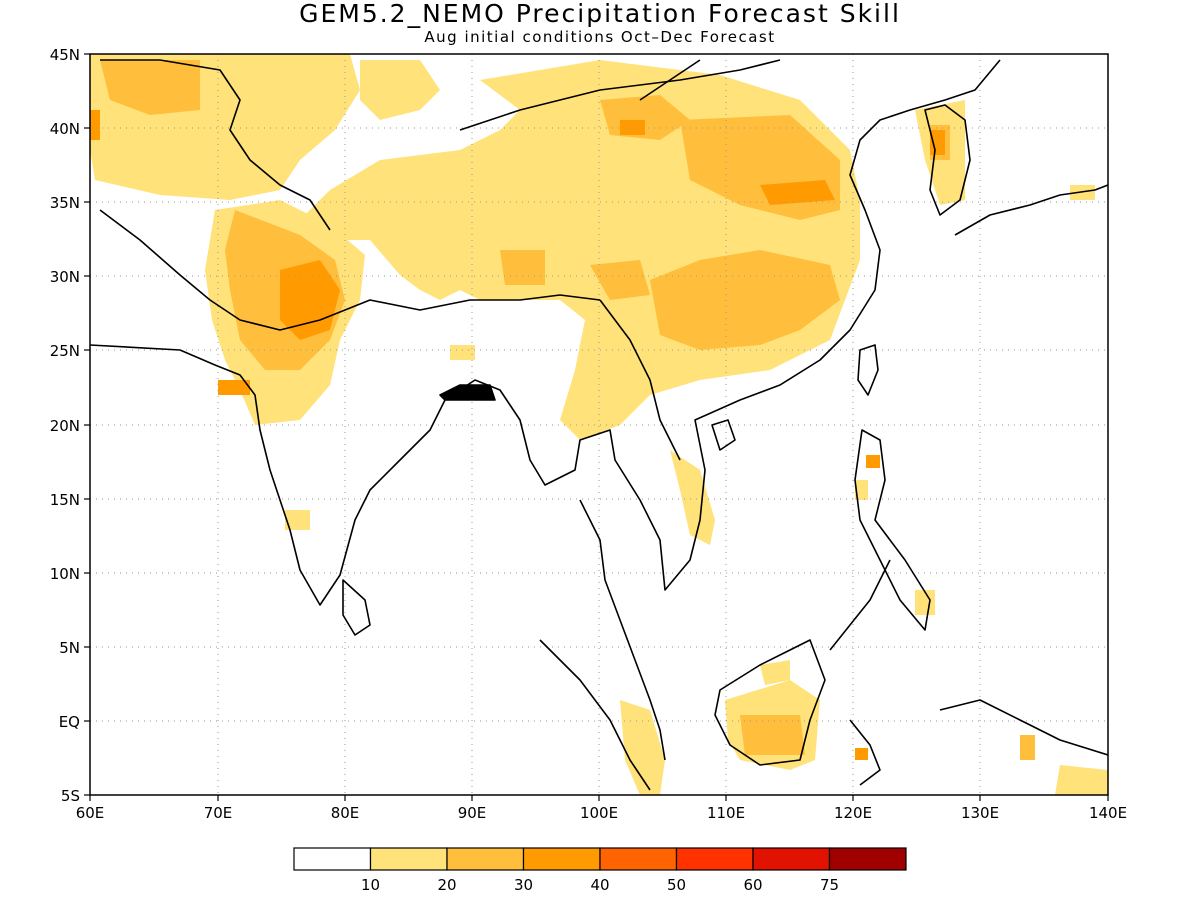 This screenshot has height=900, width=1200. What do you see at coordinates (980, 813) in the screenshot?
I see `lon-tick-label: 130E` at bounding box center [980, 813].